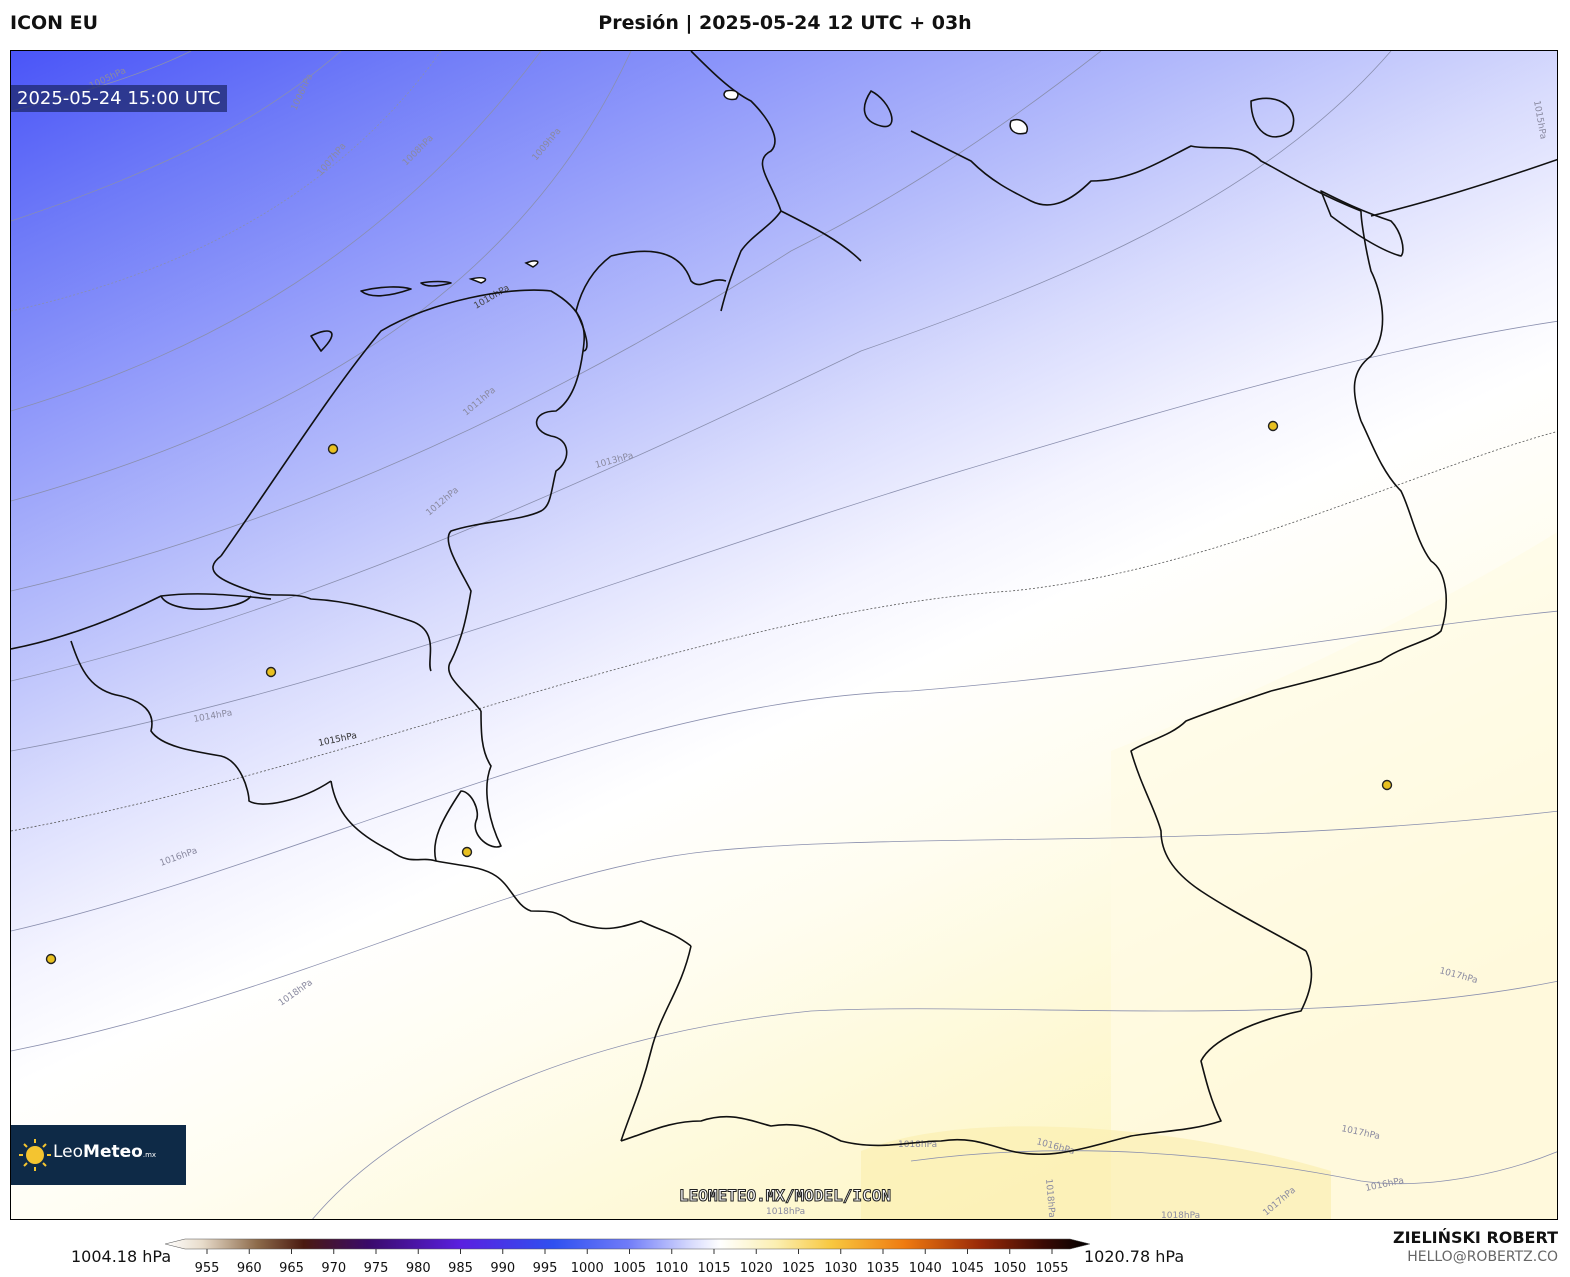  I want to click on leometeo-logo: LeoMeteo.mx, so click(98, 1155).